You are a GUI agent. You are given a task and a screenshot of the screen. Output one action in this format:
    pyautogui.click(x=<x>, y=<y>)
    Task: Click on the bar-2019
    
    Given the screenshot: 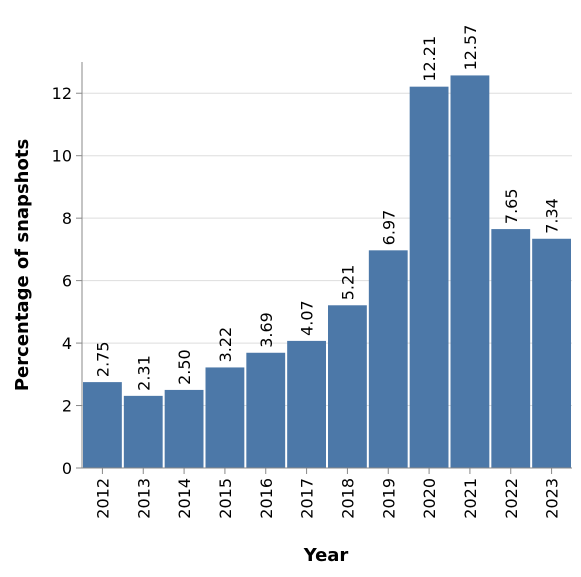 What is the action you would take?
    pyautogui.click(x=388, y=359)
    